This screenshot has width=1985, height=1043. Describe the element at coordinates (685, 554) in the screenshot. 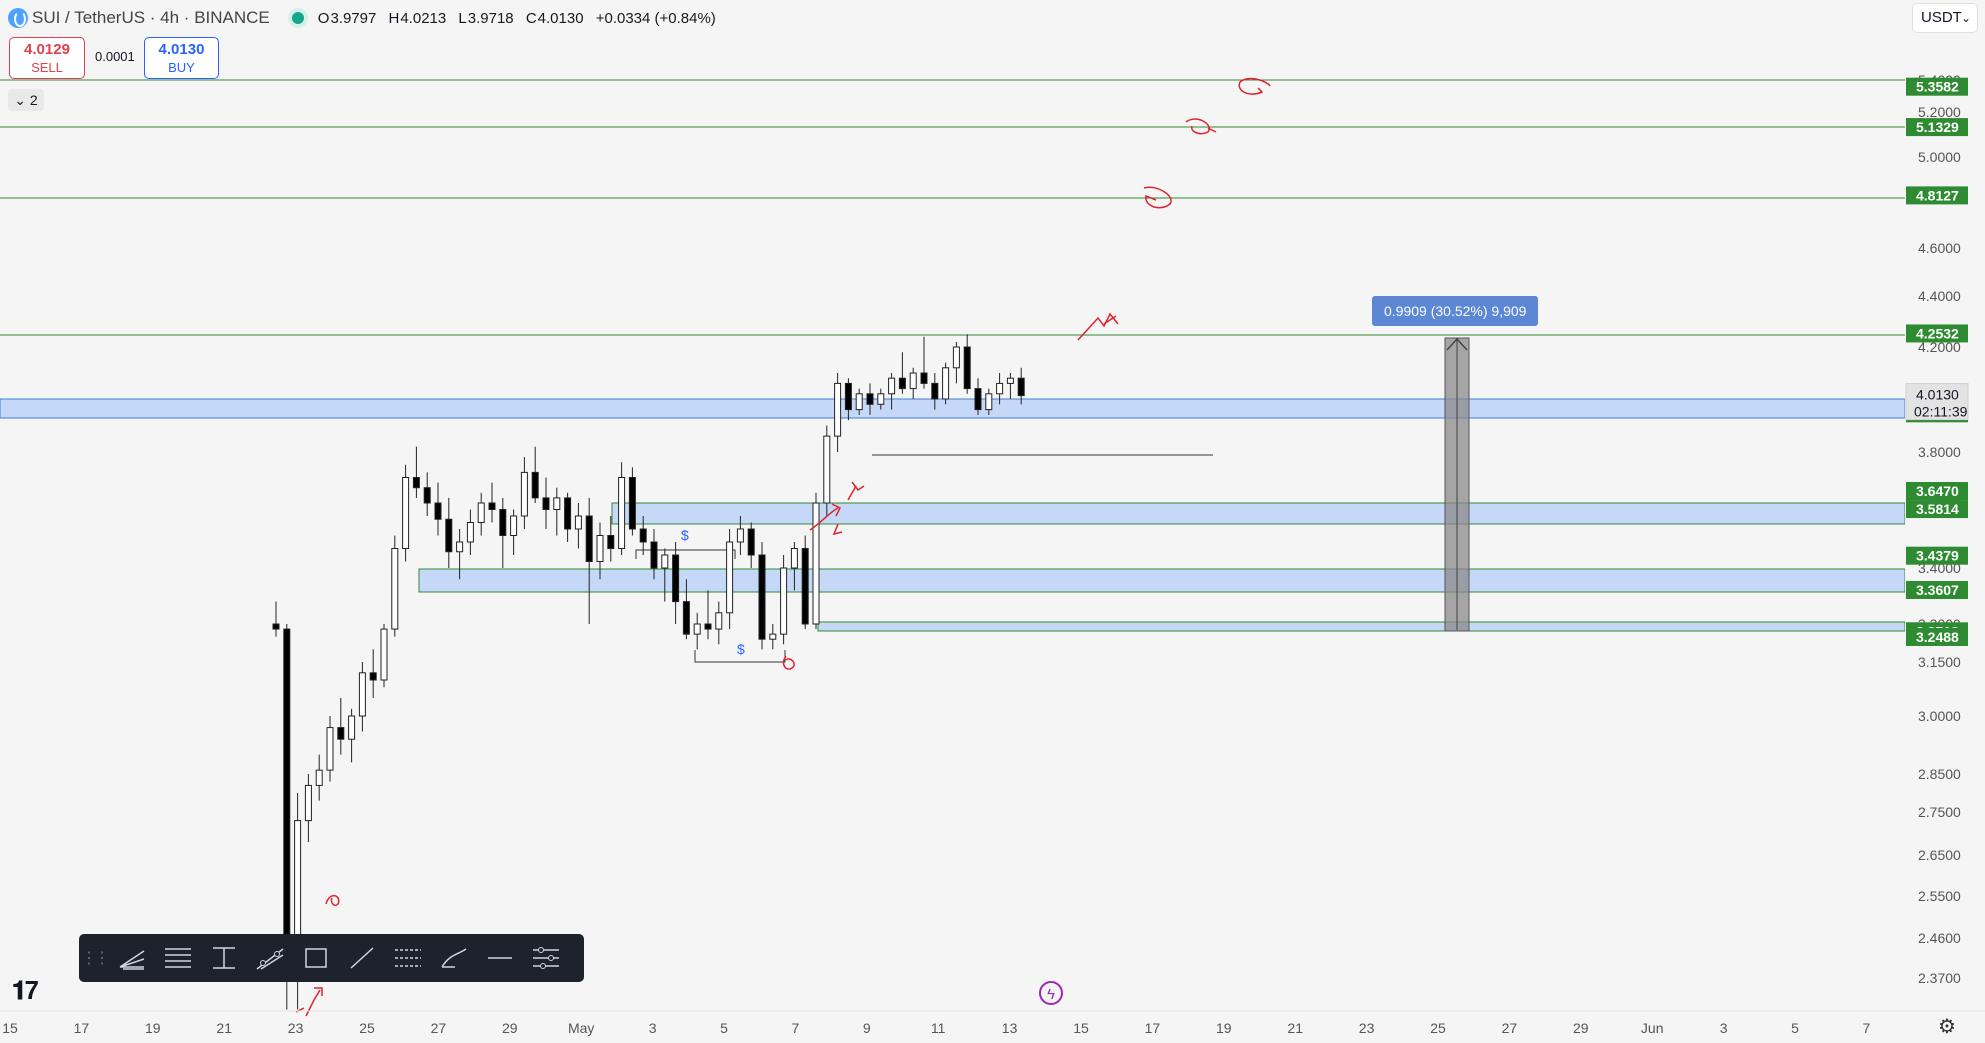

I see `liquidity-bracket-top` at that location.